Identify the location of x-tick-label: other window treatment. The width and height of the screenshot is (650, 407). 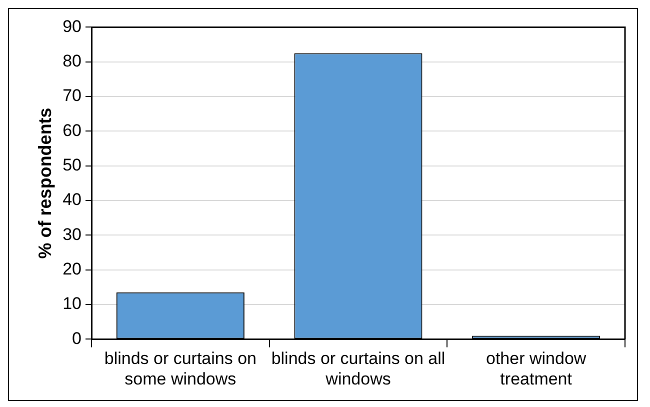
(536, 368).